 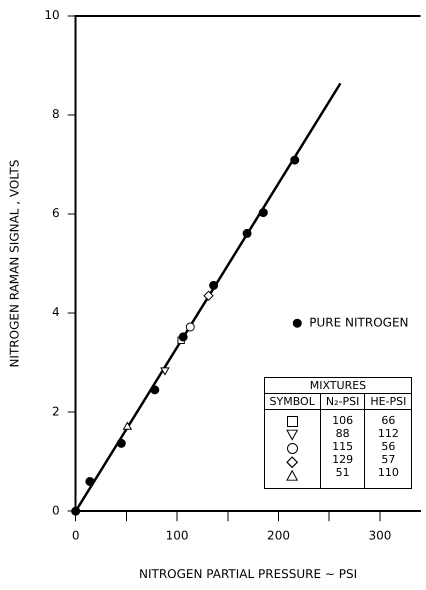 I want to click on annotation: 129, so click(x=343, y=459).